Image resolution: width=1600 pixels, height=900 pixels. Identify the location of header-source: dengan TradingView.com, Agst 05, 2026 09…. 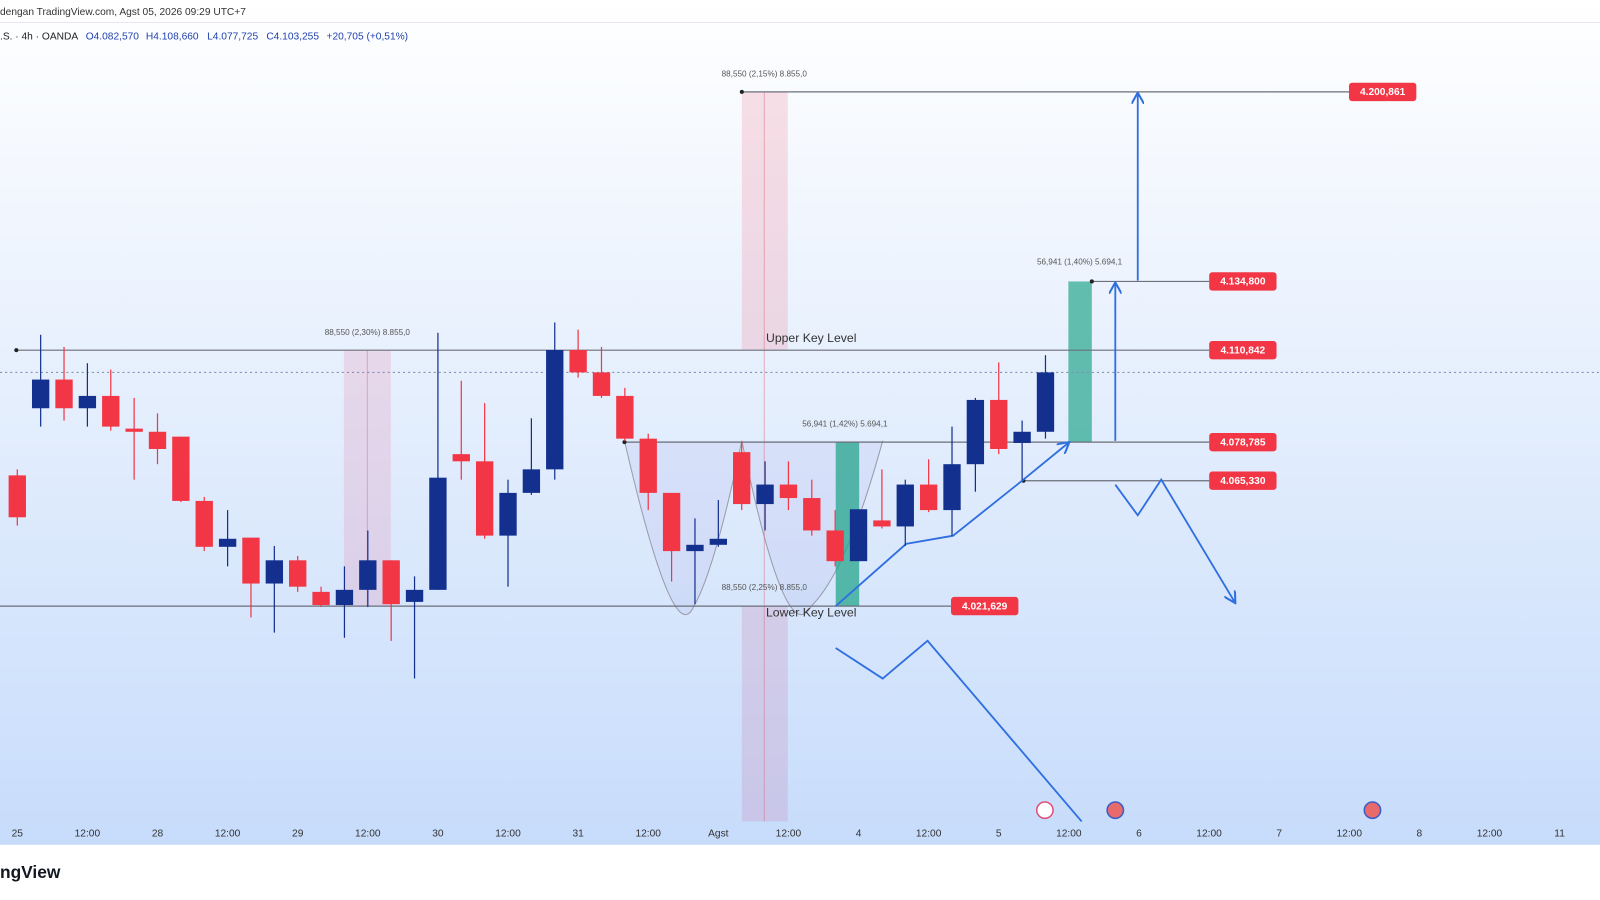
(123, 12).